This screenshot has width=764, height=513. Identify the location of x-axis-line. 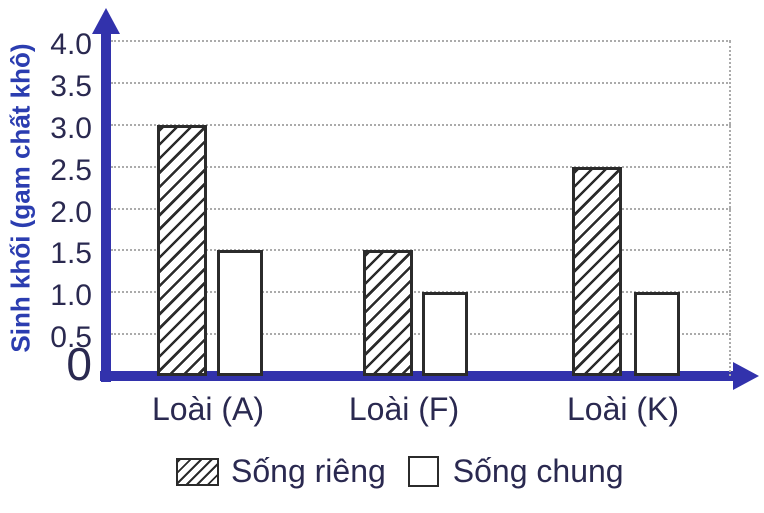
(418, 376).